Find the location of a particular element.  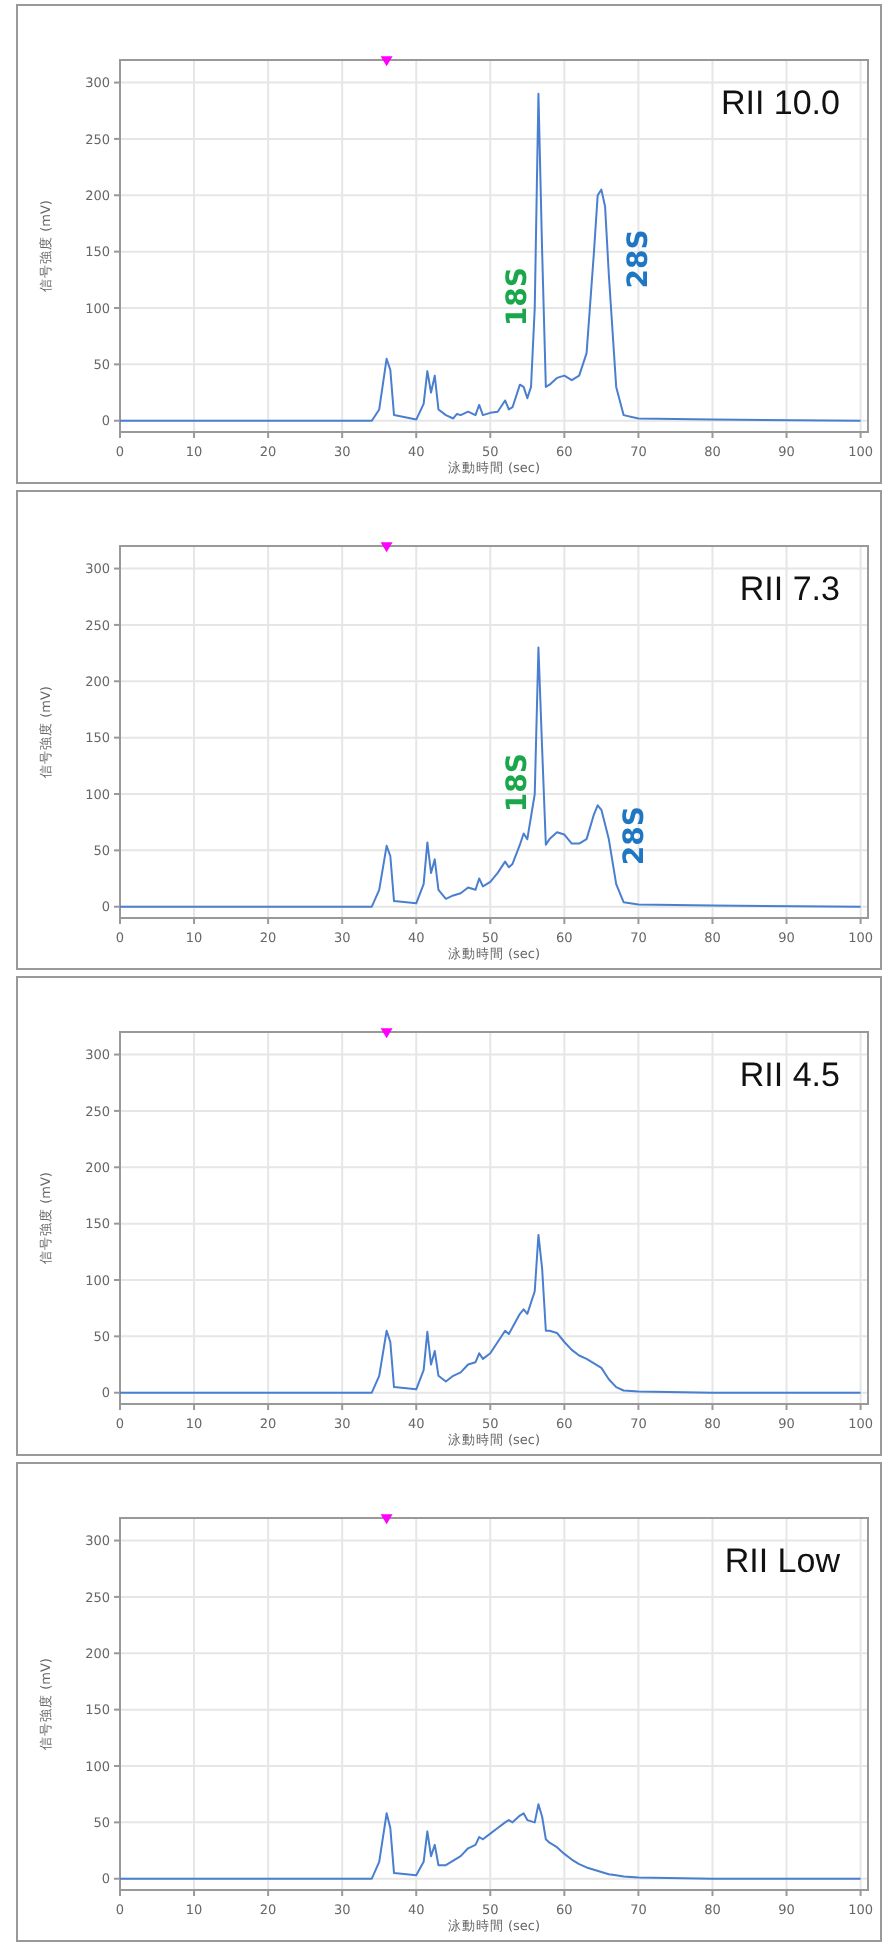

text: RII Low is located at coordinates (783, 1561).